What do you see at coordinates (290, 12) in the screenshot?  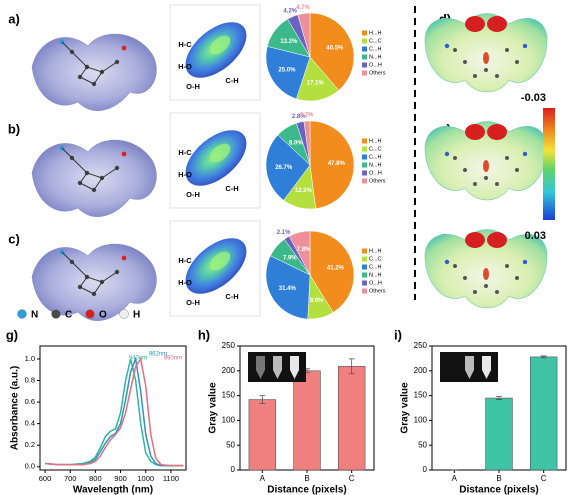 I see `pie-value-label: 4.2%` at bounding box center [290, 12].